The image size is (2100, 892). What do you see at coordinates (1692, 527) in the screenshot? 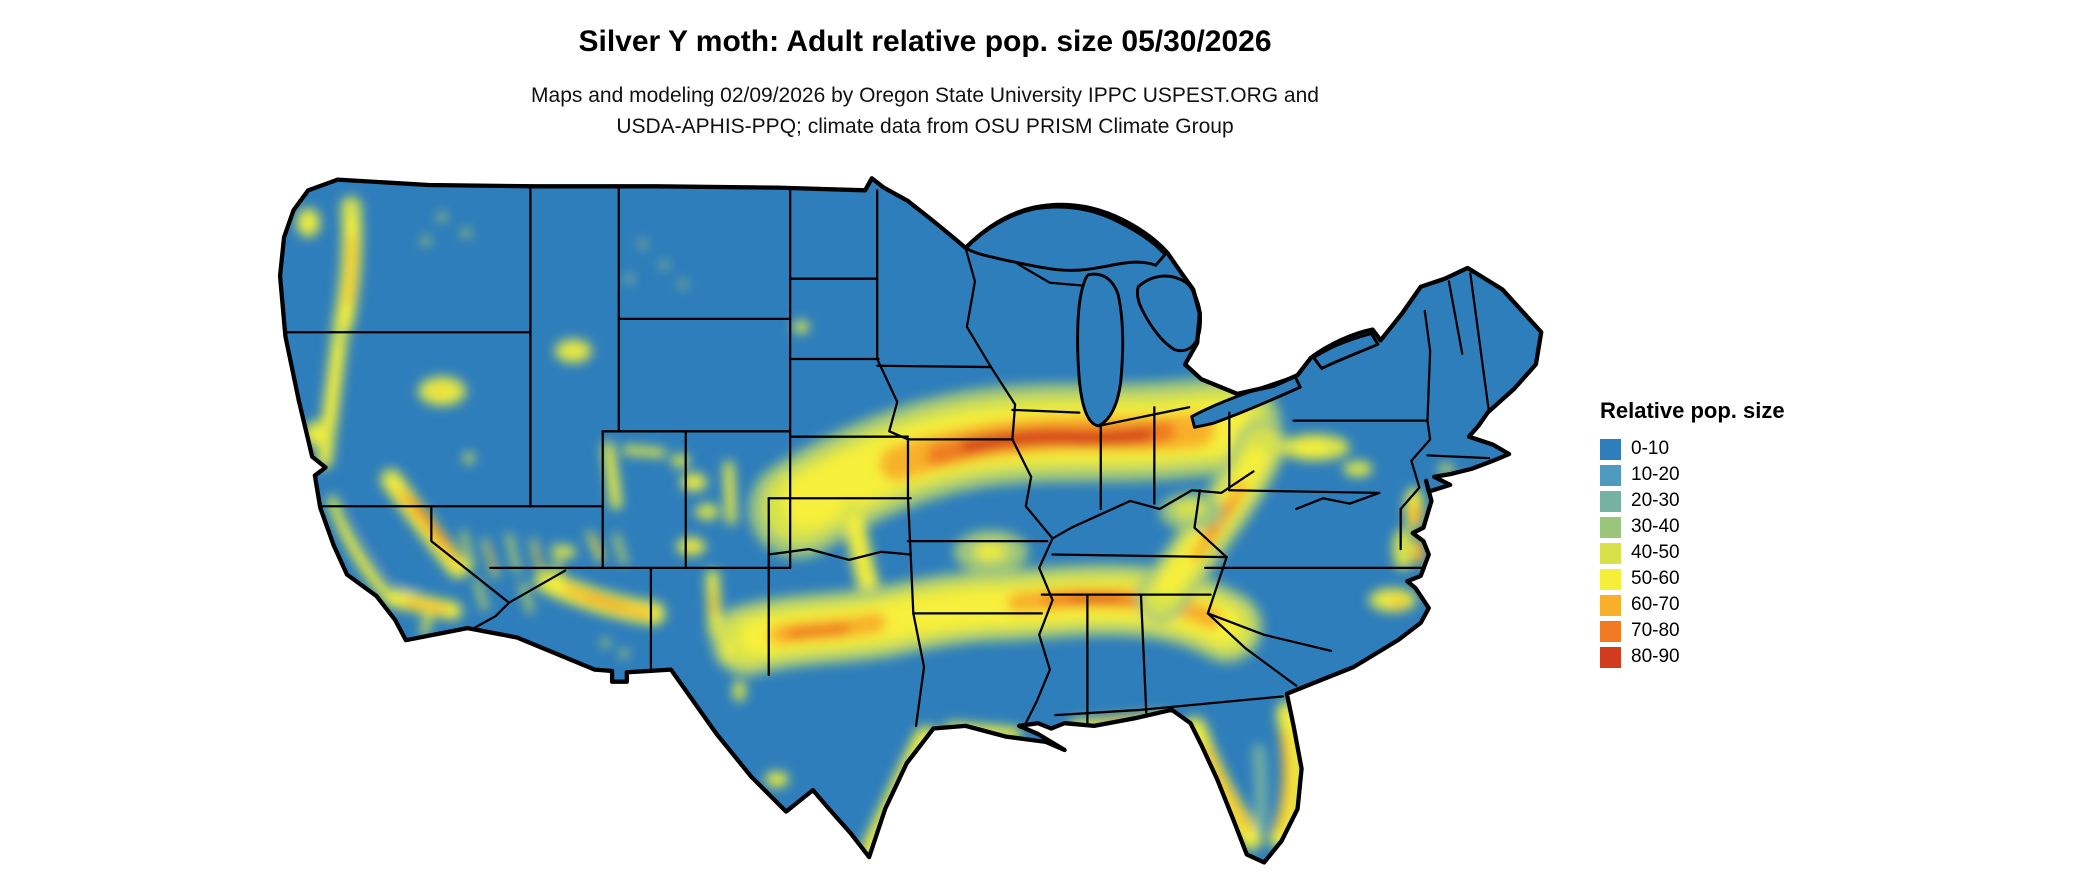
I see `legend-item: 30-40` at bounding box center [1692, 527].